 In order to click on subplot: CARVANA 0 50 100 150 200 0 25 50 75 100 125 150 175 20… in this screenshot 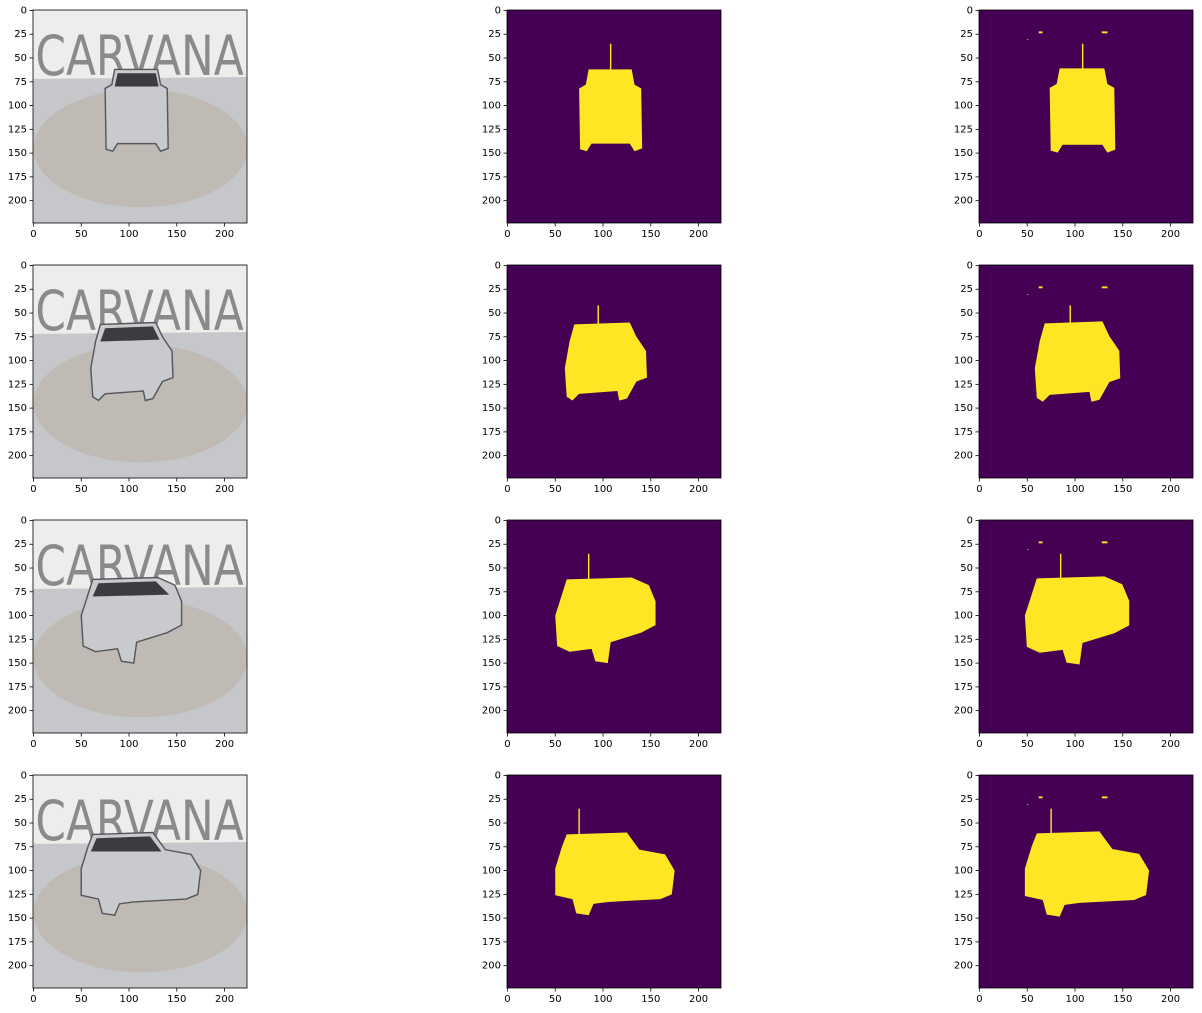, I will do `click(128, 887)`.